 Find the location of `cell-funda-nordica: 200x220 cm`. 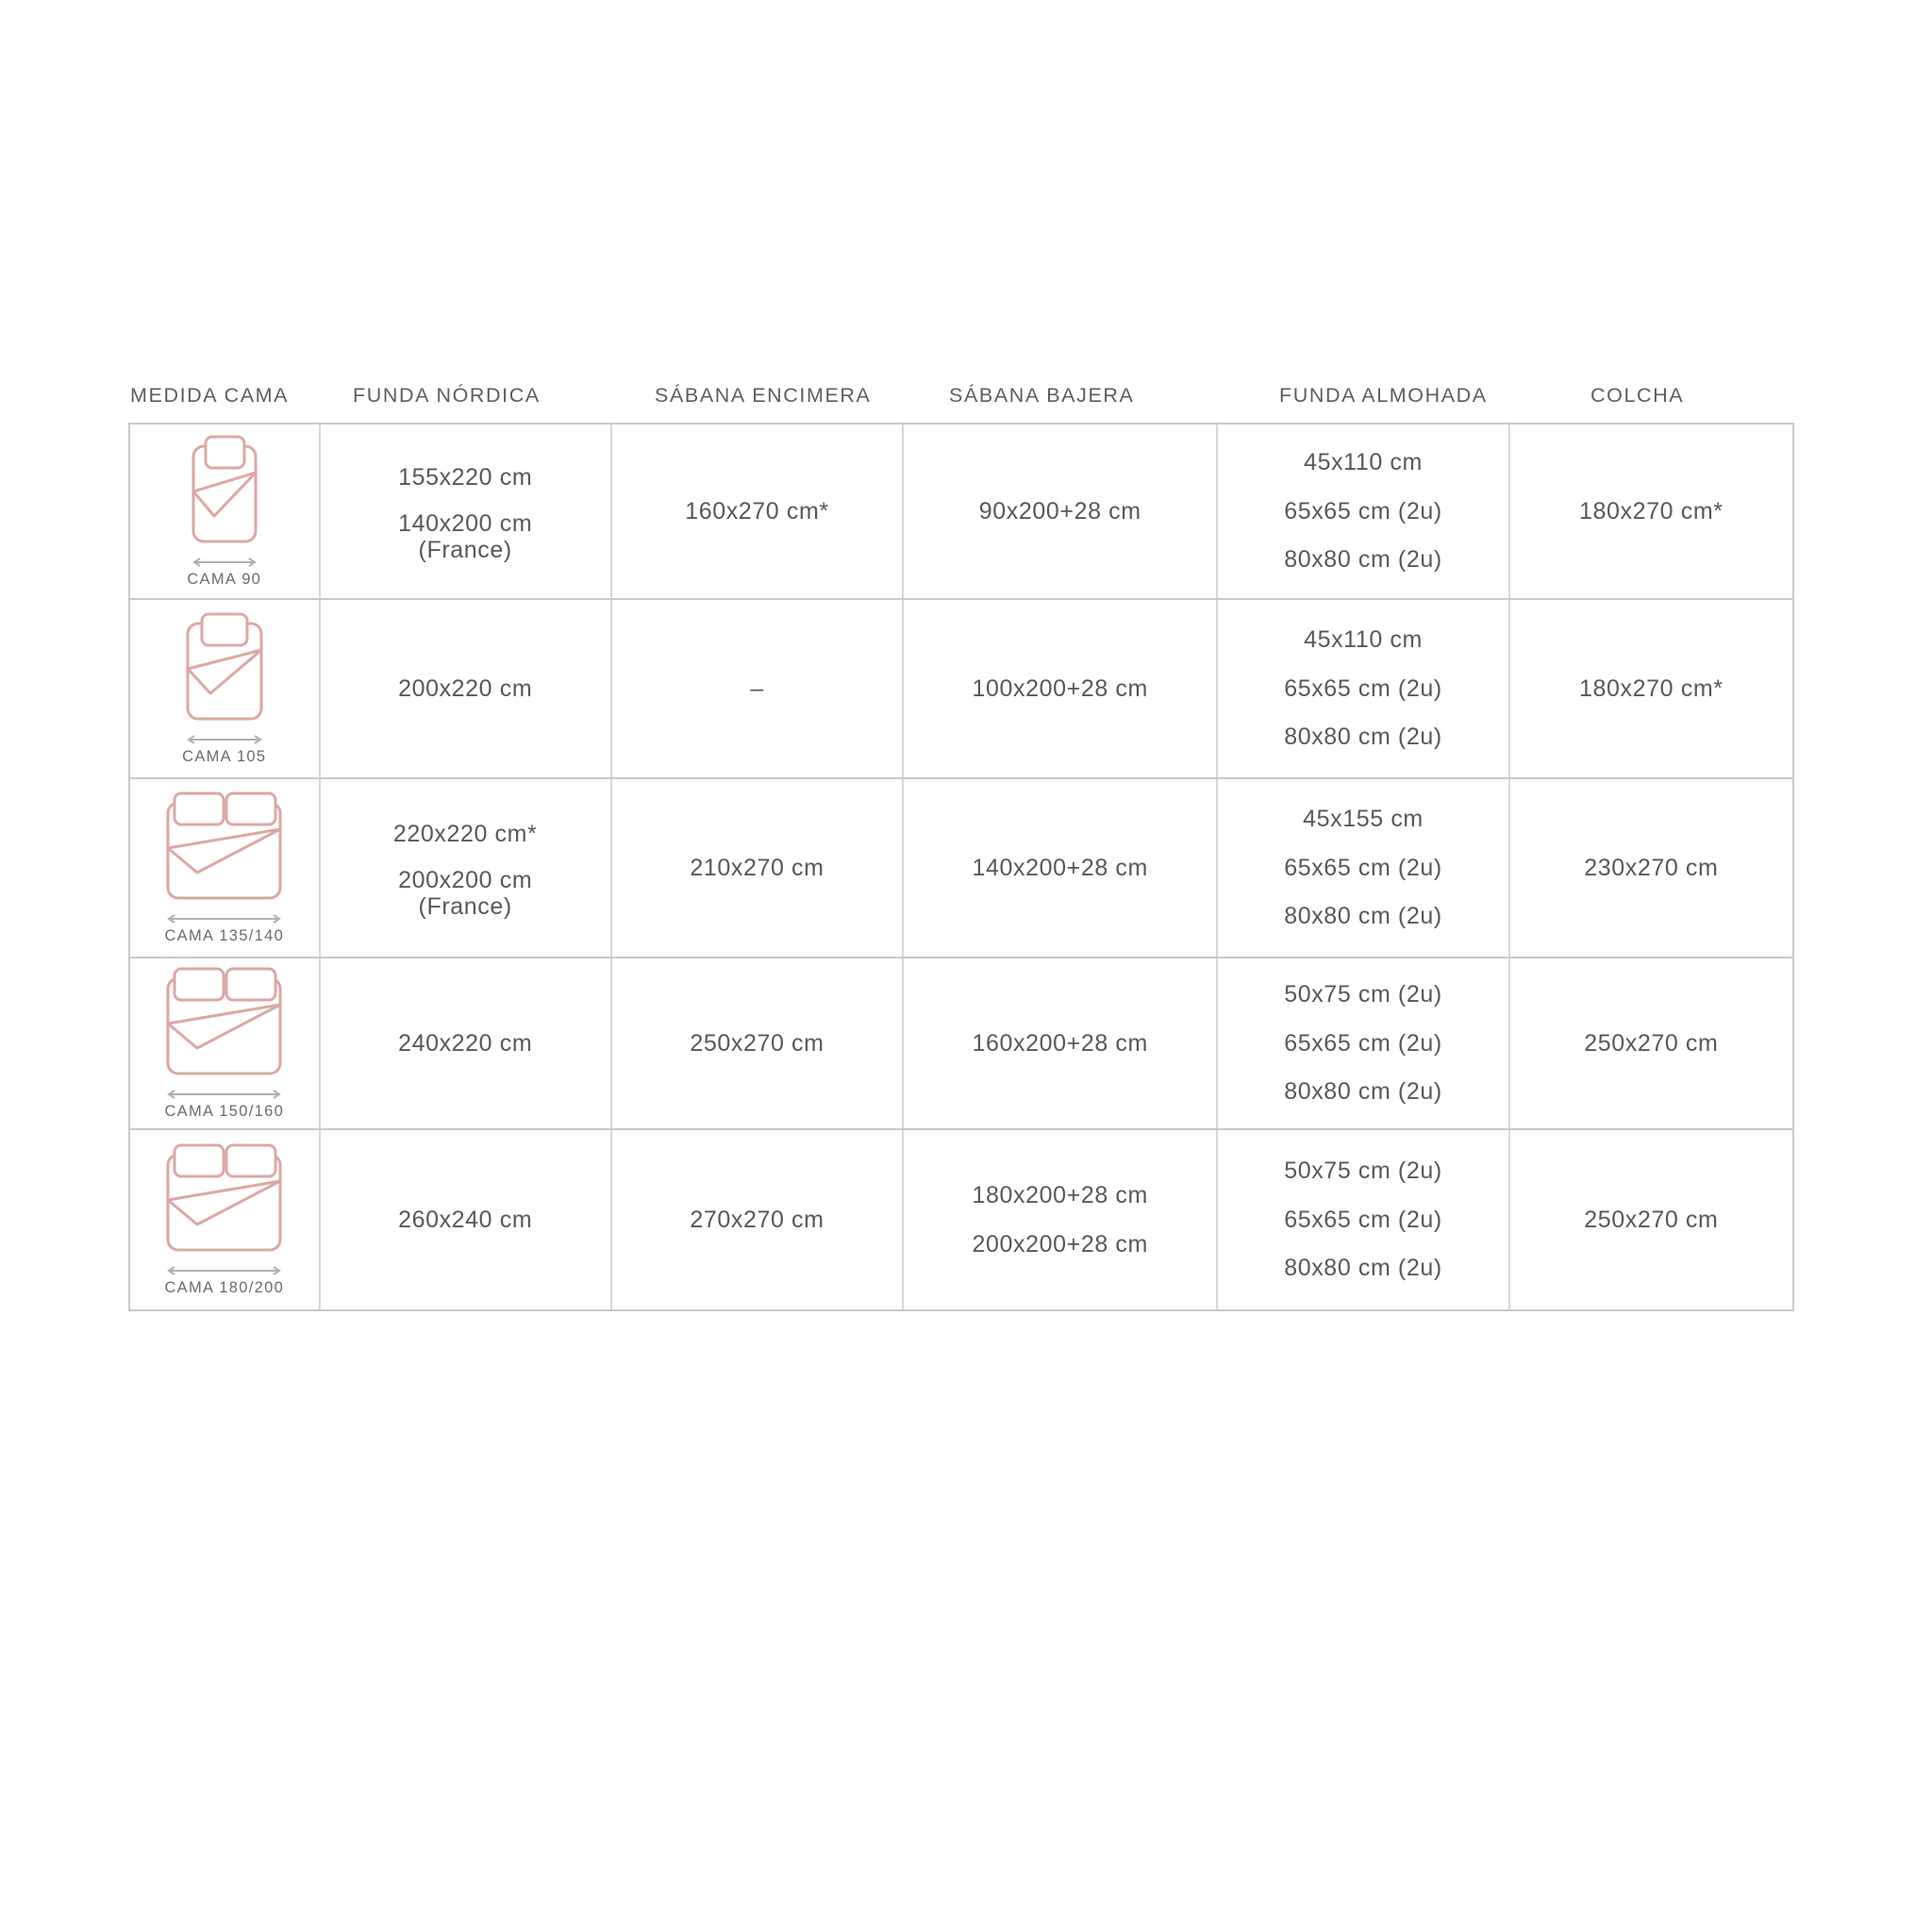

cell-funda-nordica: 200x220 cm is located at coordinates (467, 688).